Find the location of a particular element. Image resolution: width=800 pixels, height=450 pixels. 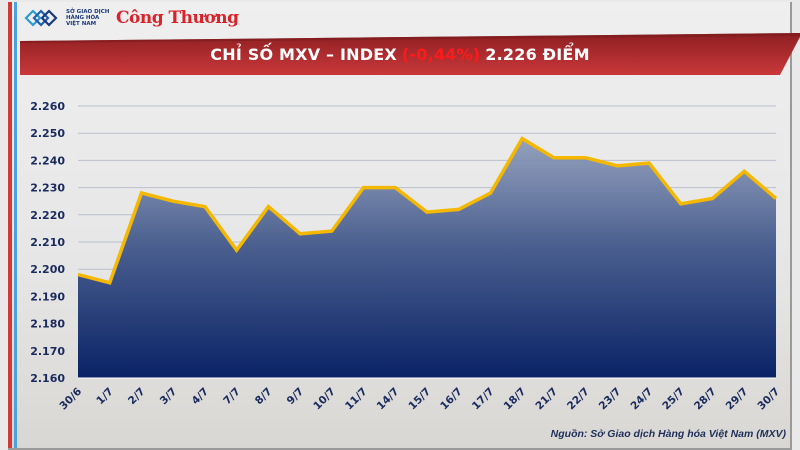

x-tick-label: 30/7 is located at coordinates (768, 399).